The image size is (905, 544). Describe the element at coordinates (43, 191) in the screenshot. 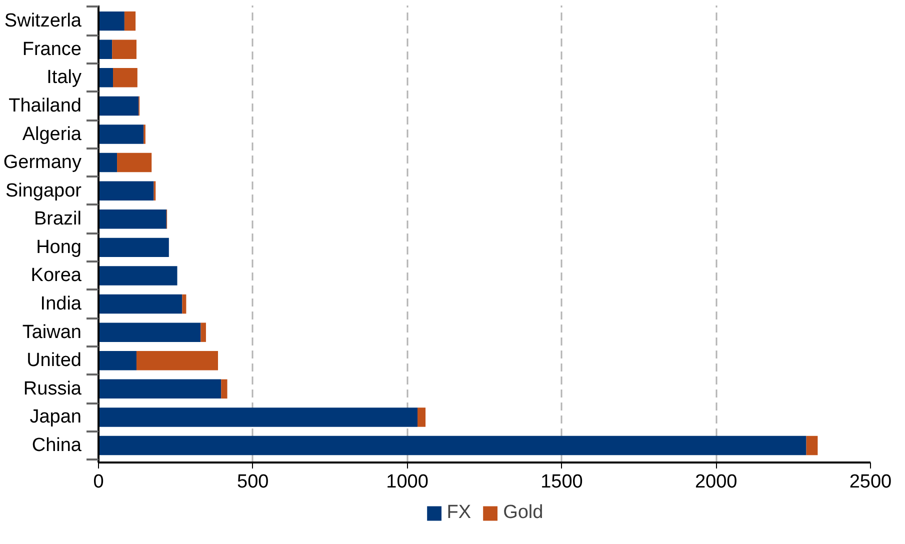

I see `y-tick-label: Singapor` at that location.